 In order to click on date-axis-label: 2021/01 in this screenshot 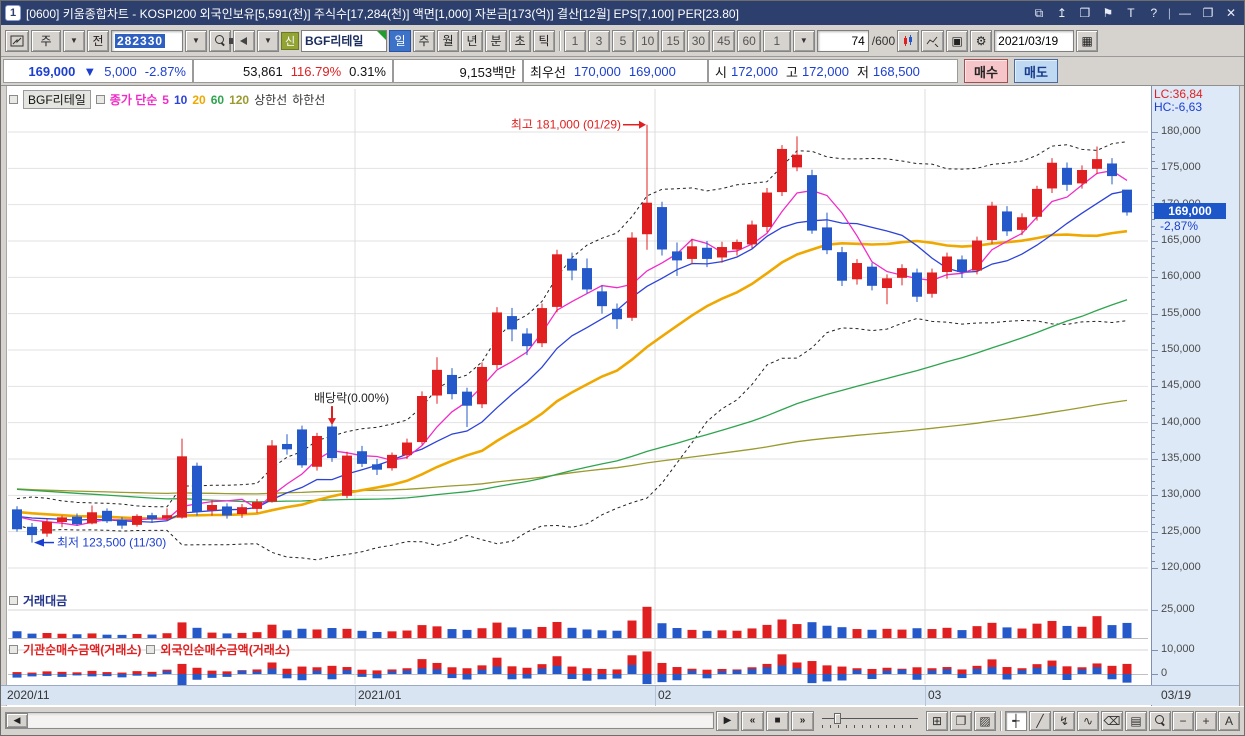, I will do `click(380, 695)`.